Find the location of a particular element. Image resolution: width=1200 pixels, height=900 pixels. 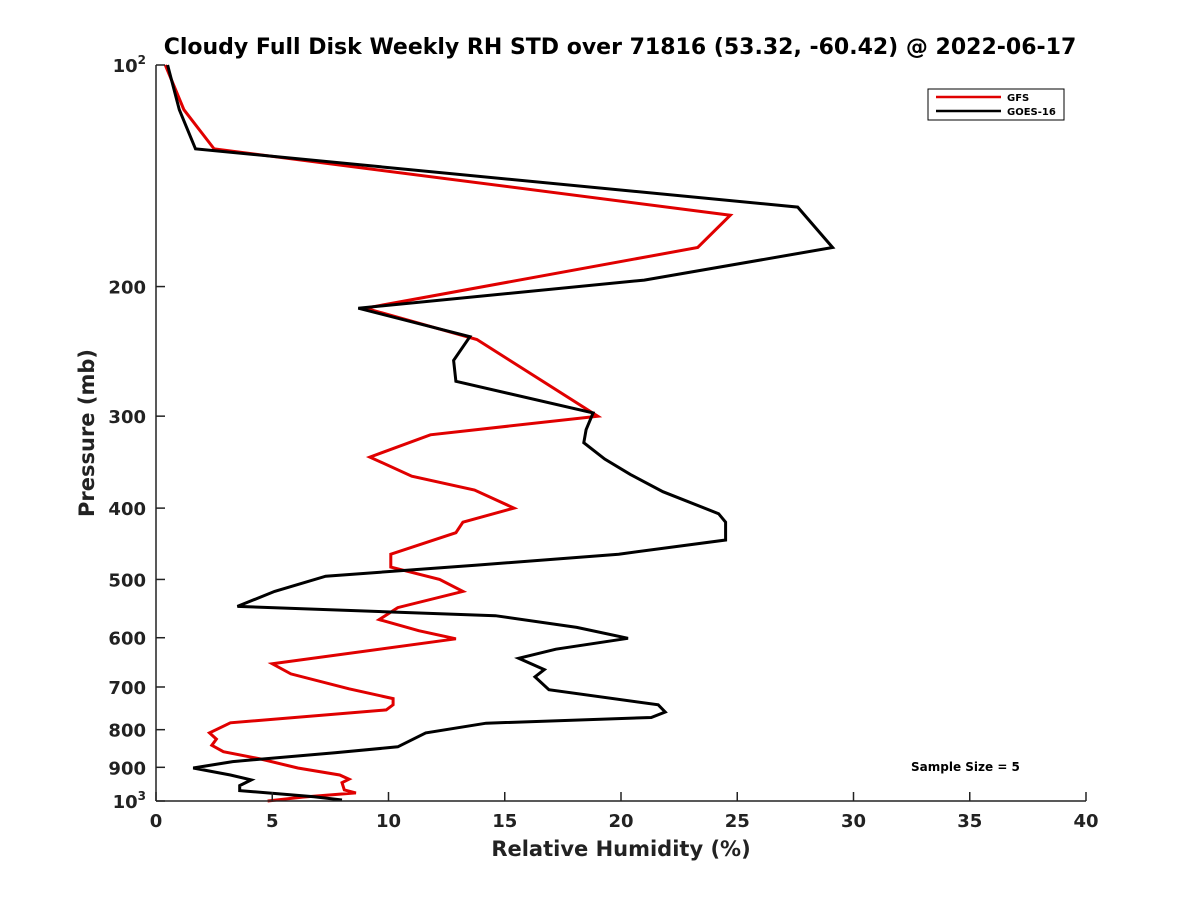

x-tick-label: 40 is located at coordinates (1085, 821).